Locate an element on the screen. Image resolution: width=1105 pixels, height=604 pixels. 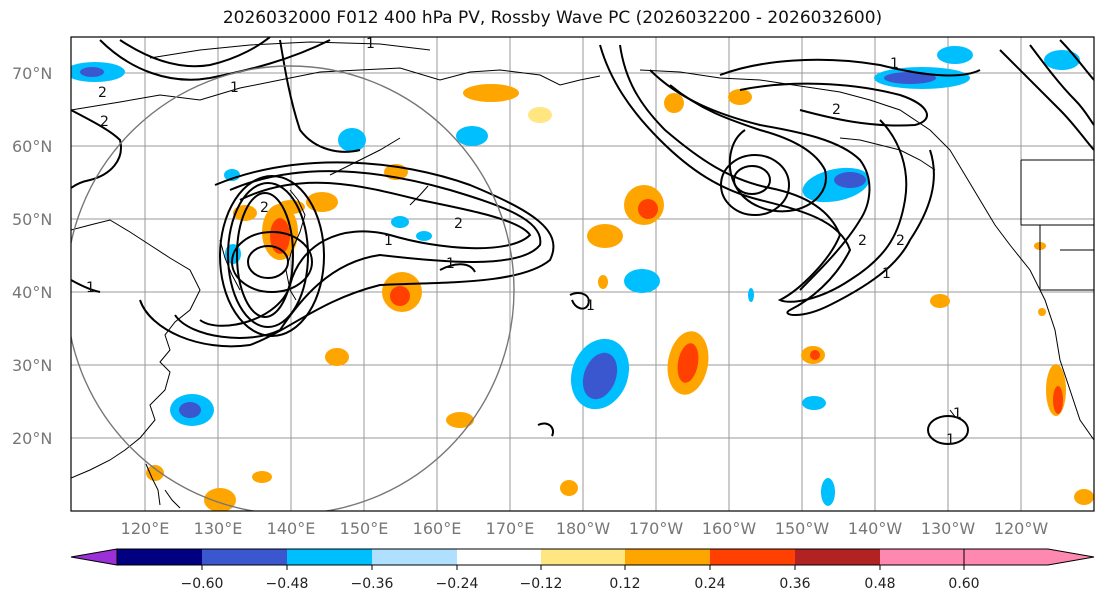
colorbar-tick-label: 0.24 is located at coordinates (709, 584).